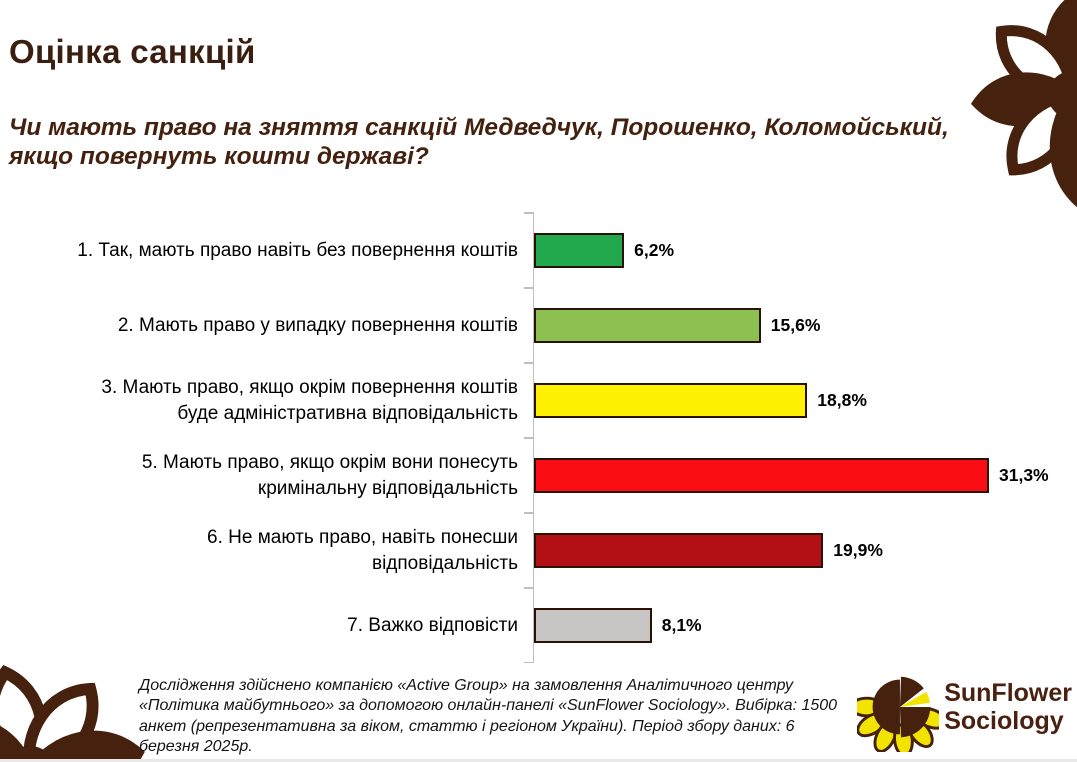  I want to click on value-label: 15,6%, so click(795, 325).